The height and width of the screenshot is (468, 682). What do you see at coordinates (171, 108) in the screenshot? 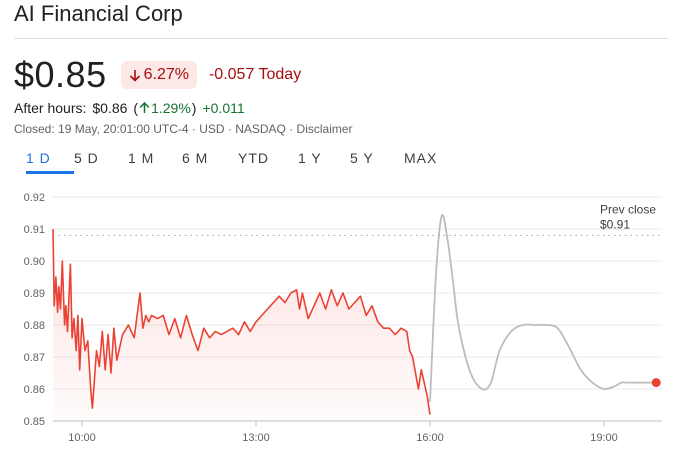
I see `after-hours-change-percent: 1.29%` at bounding box center [171, 108].